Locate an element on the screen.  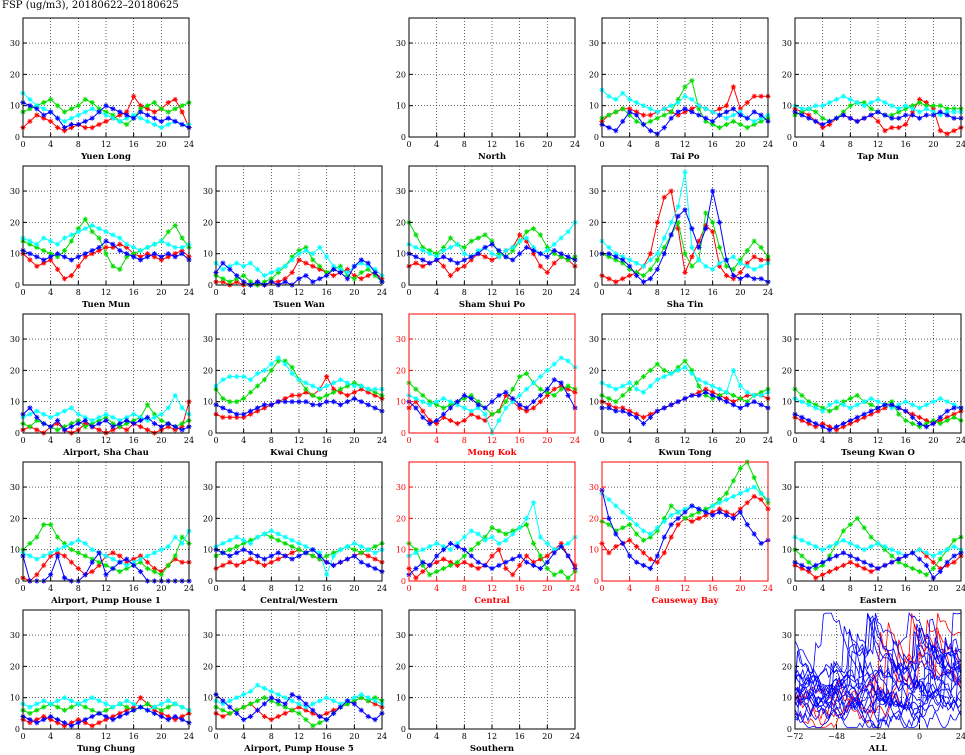
station-label: Tai Po is located at coordinates (684, 157).